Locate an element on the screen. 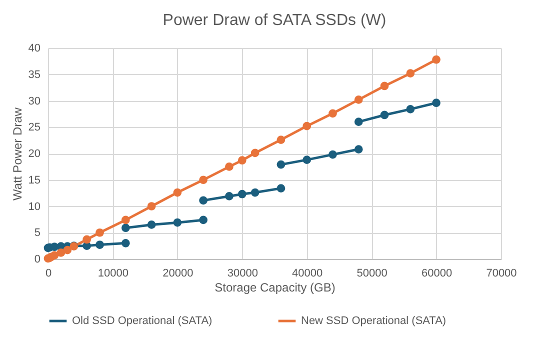 The image size is (542, 340). y-axis-title: Watt Power Draw is located at coordinates (17, 153).